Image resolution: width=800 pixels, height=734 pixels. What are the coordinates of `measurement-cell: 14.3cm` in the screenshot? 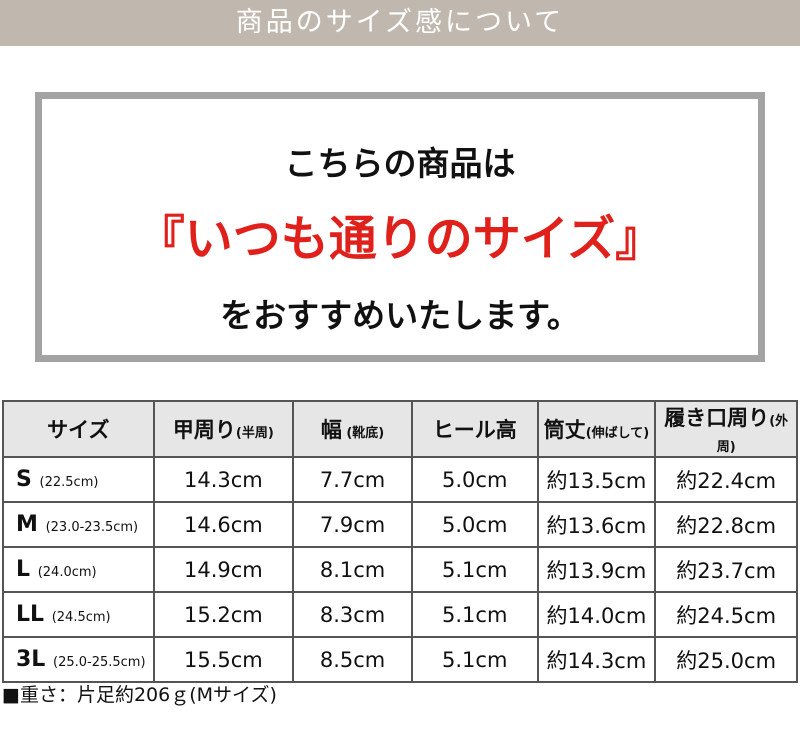 It's located at (223, 479).